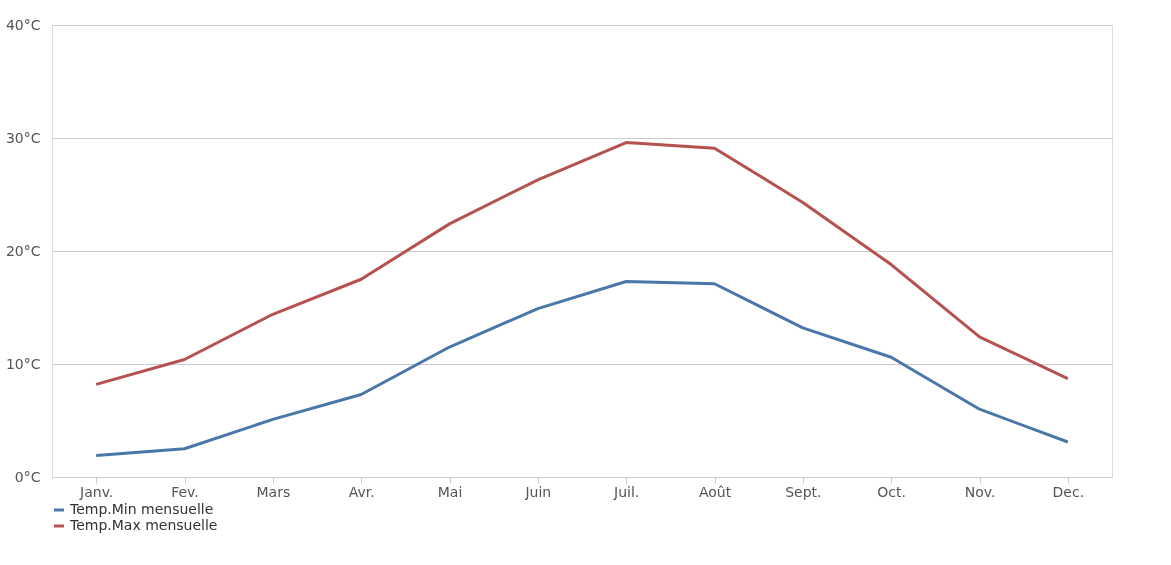  Describe the element at coordinates (141, 509) in the screenshot. I see `legend-label: Temp.Min mensuelle` at that location.